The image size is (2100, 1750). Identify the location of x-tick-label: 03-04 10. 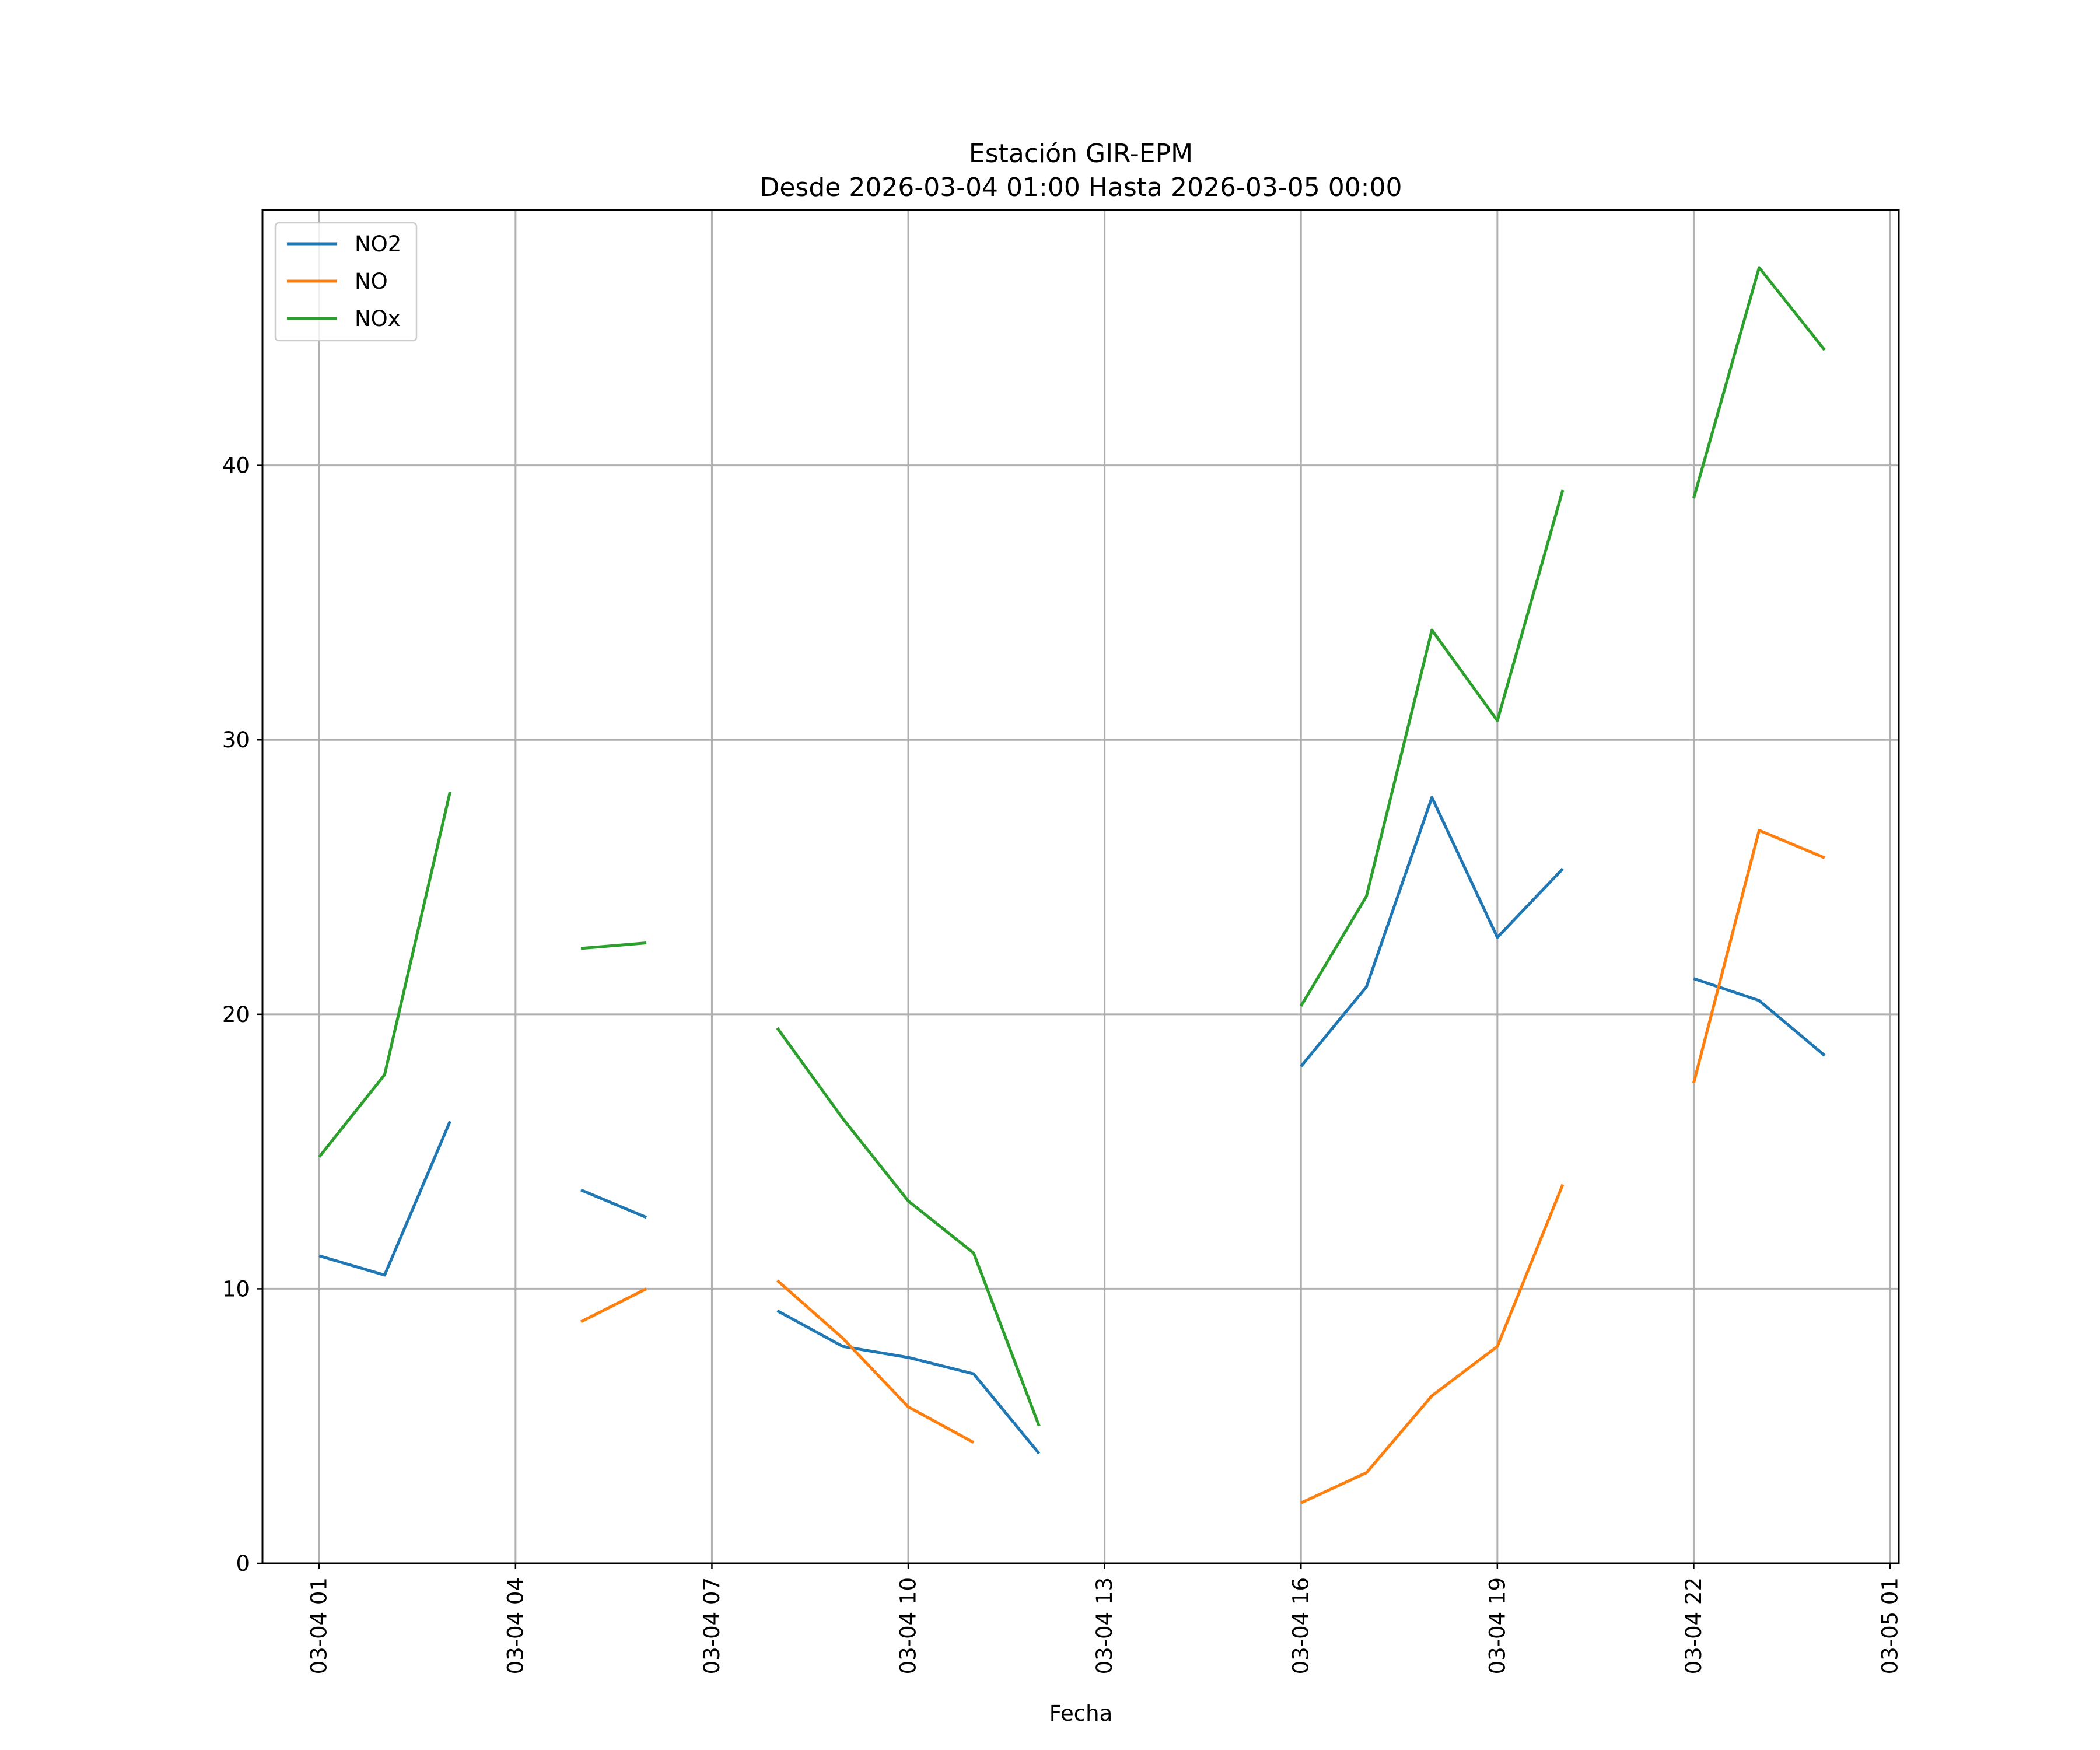
(908, 1625).